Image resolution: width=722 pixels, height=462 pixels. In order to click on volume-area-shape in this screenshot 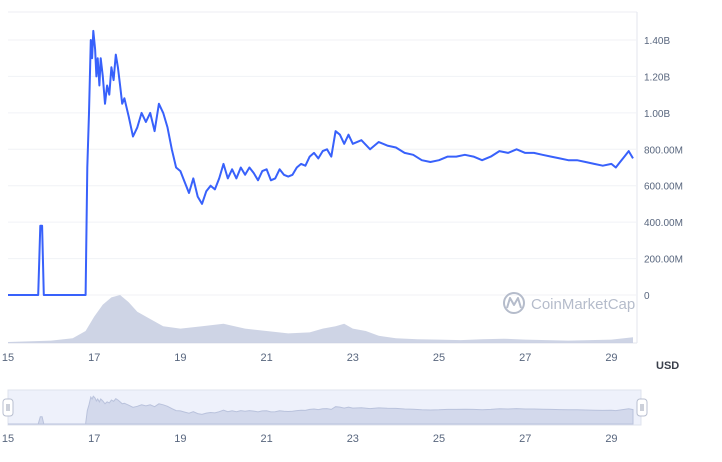, I will do `click(320, 319)`.